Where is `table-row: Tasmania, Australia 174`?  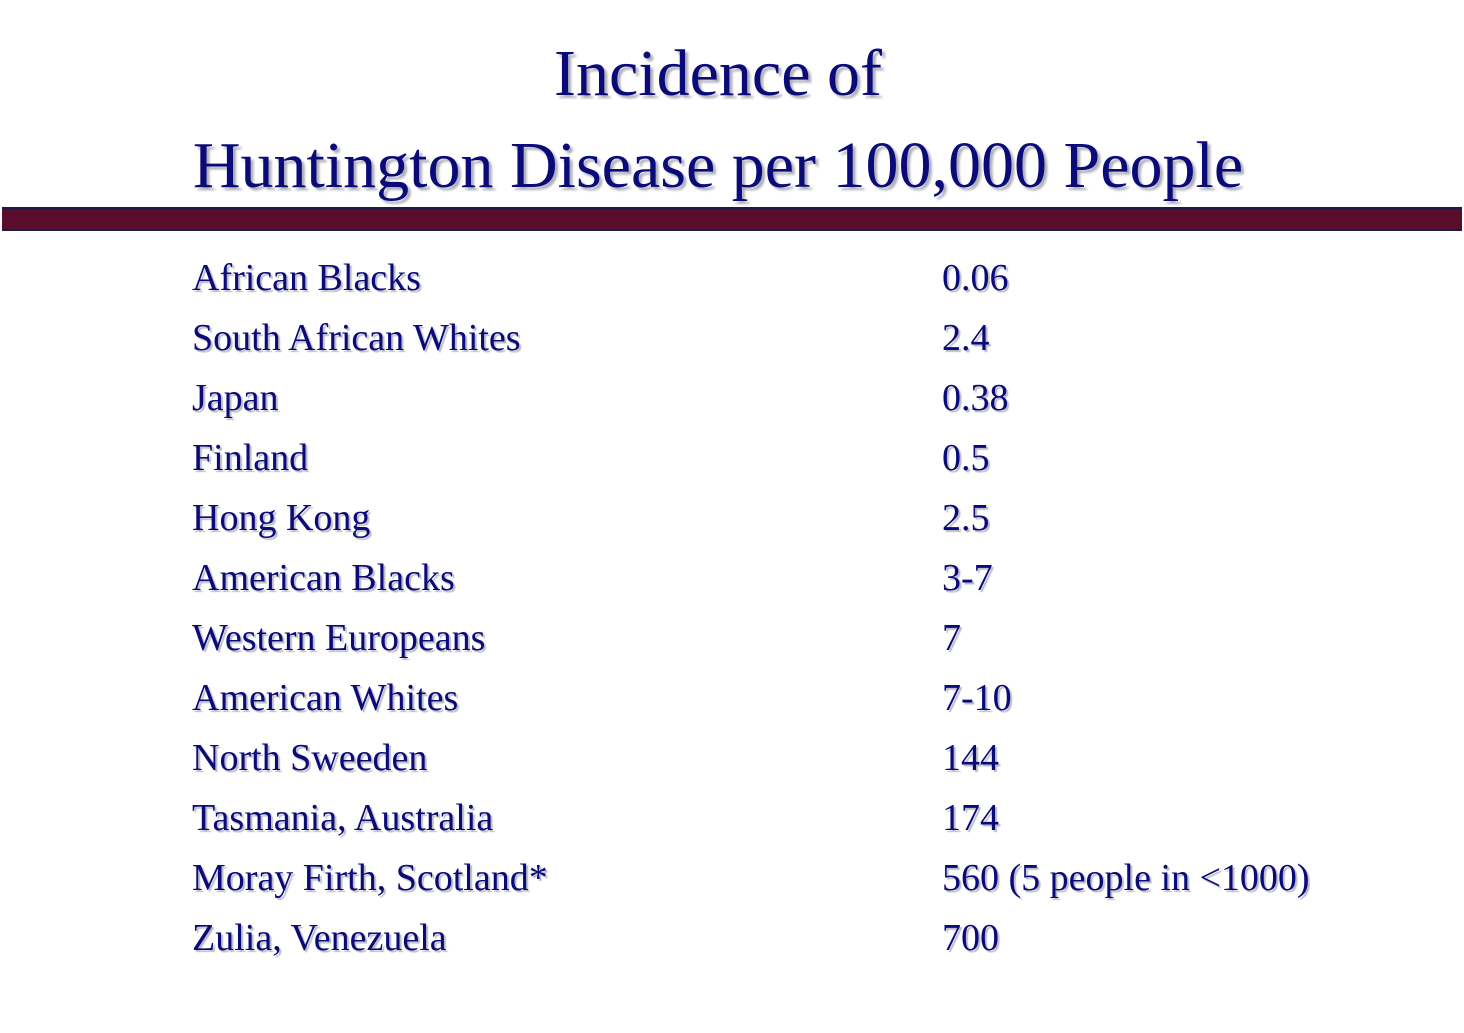
table-row: Tasmania, Australia 174 is located at coordinates (792, 818).